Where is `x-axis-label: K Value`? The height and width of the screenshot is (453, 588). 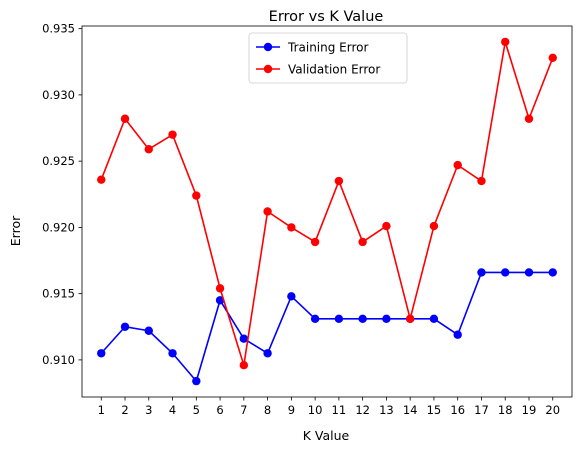
x-axis-label: K Value is located at coordinates (326, 435).